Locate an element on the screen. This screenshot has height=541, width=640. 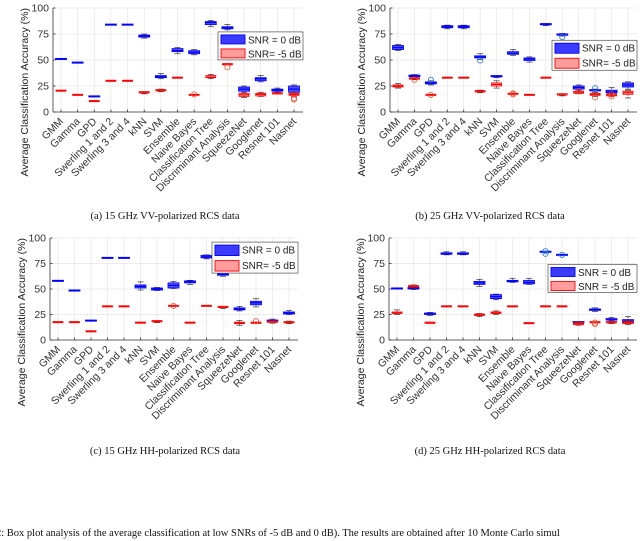
caption-b: (b) 25 GHz VV-polarized RCS data is located at coordinates (490, 216).